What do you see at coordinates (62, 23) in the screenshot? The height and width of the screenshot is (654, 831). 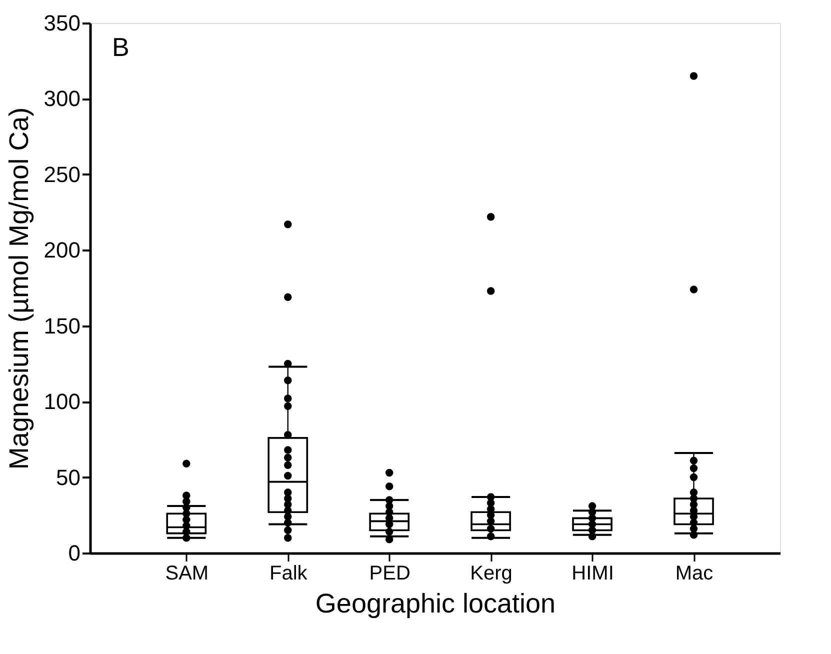 I see `y-tick-label: 350` at bounding box center [62, 23].